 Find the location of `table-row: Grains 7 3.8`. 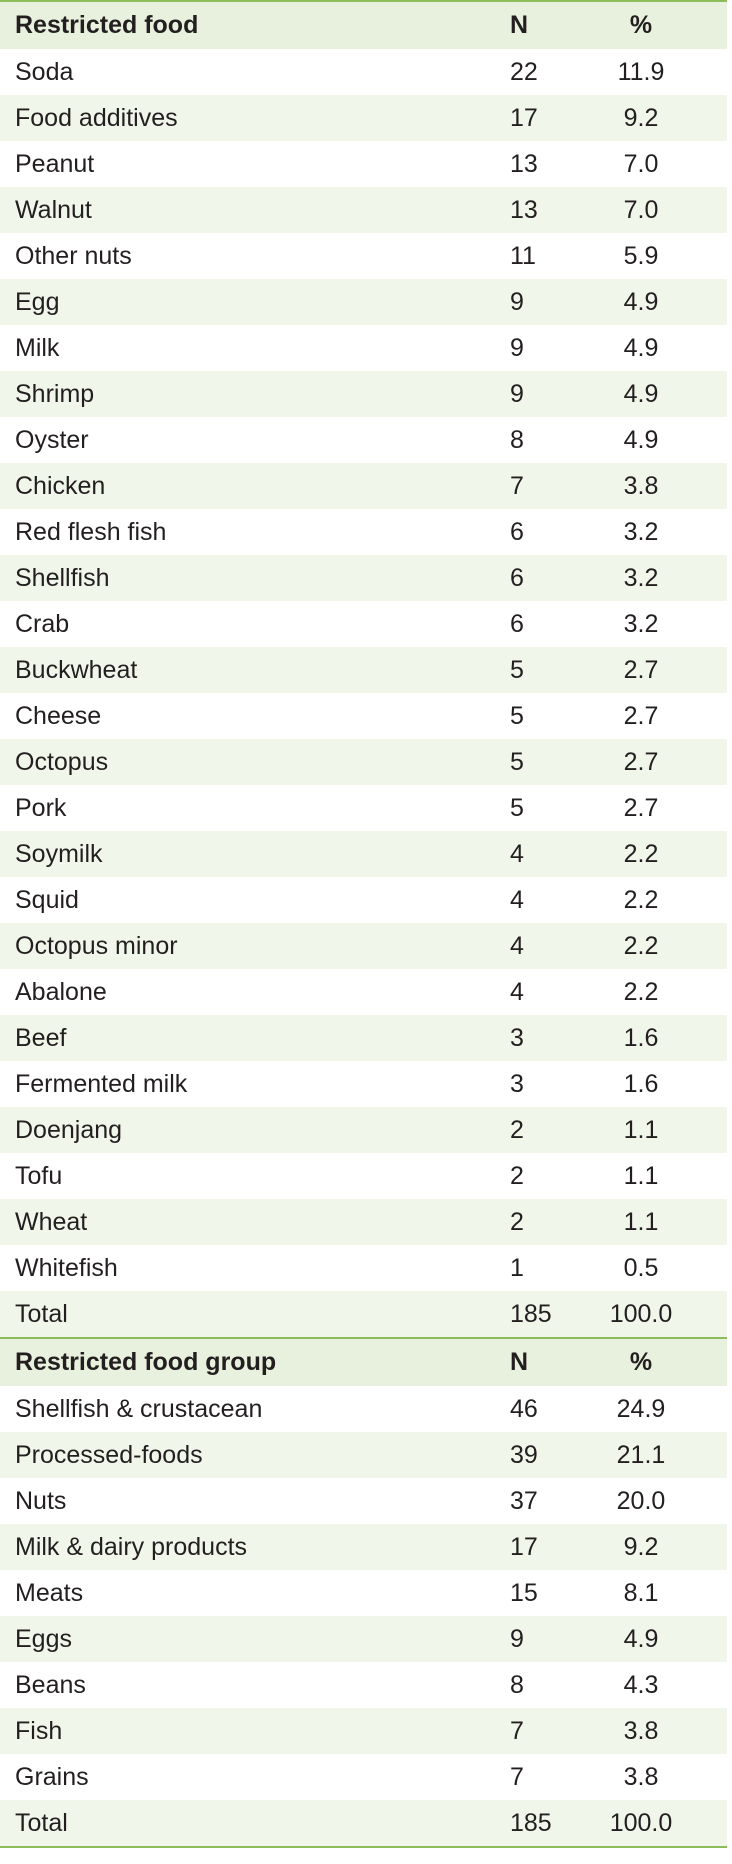

table-row: Grains 7 3.8 is located at coordinates (363, 1777).